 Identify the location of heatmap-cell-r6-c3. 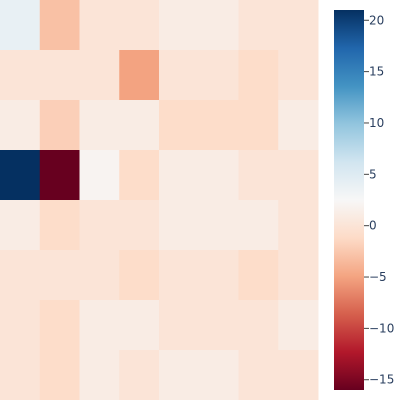
(139, 325).